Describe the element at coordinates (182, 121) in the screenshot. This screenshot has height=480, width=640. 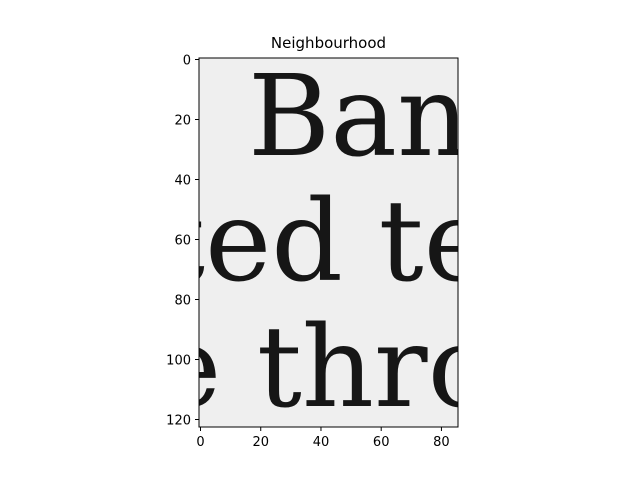
I see `y-tick-label: 20` at that location.